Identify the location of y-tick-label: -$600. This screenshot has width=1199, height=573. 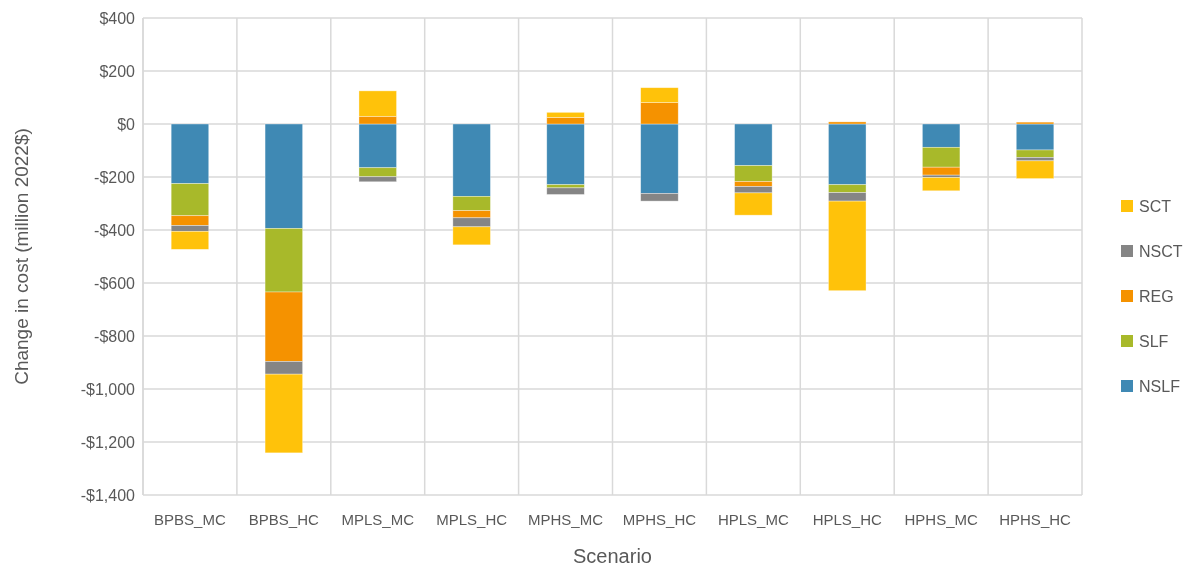
(115, 283).